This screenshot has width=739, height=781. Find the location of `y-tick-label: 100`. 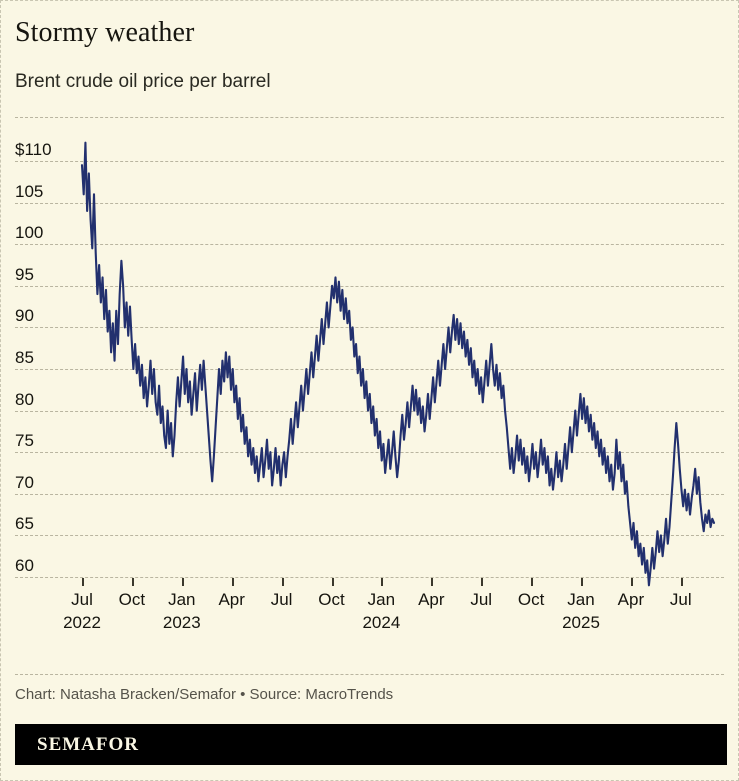

y-tick-label: 100 is located at coordinates (29, 233).